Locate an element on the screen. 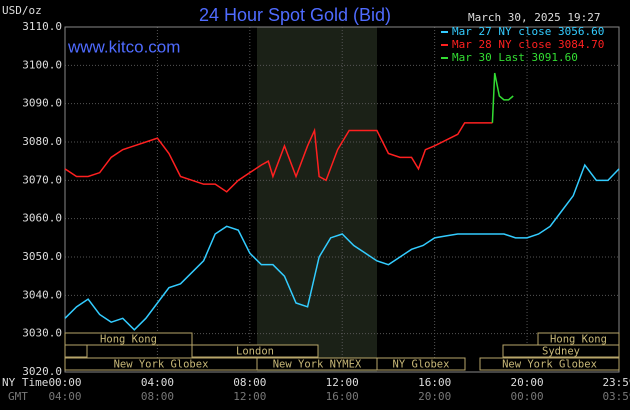  legend-label: Mar 28 NY close 3084.70 is located at coordinates (528, 44).